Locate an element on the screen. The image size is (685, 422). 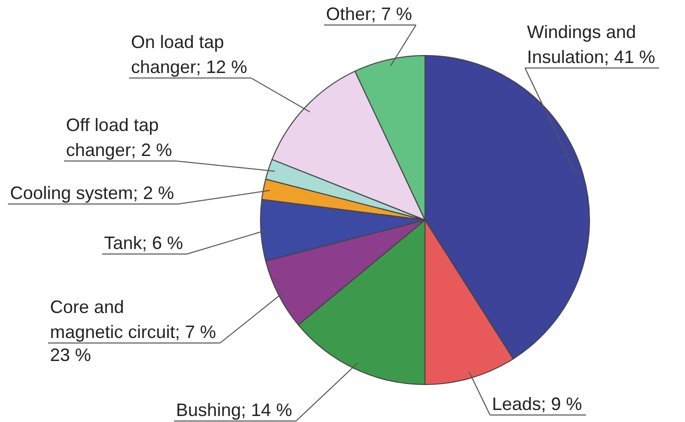
slice-label: Bushing; 14 % is located at coordinates (234, 410).